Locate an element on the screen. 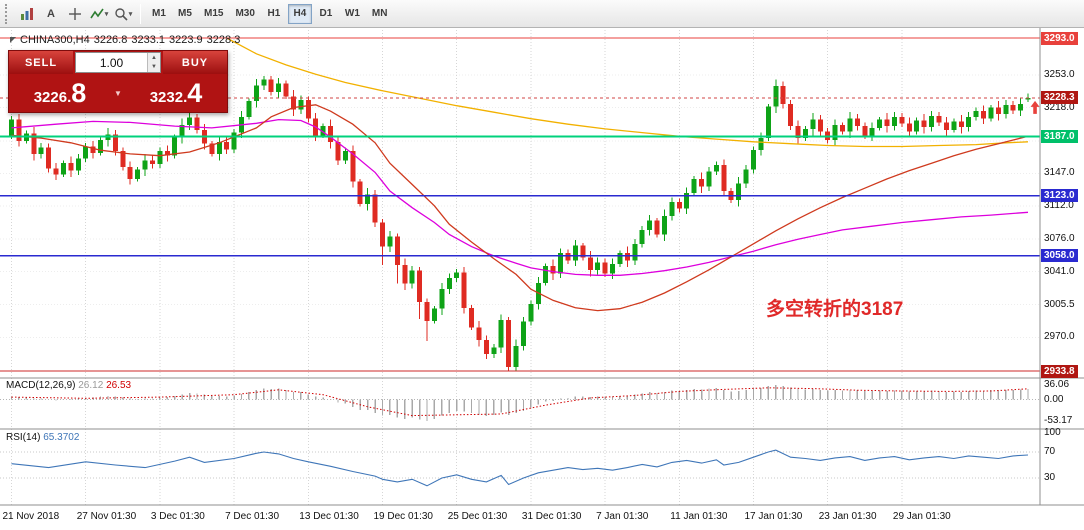  buy-button: BUY is located at coordinates (195, 62).